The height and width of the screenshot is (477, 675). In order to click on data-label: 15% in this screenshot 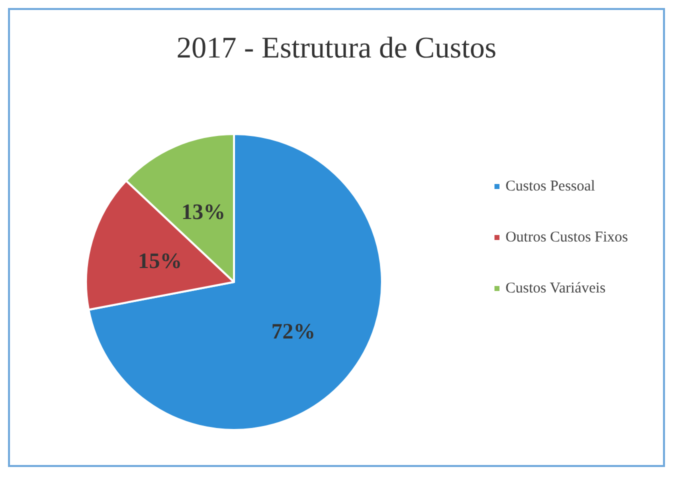, I will do `click(160, 261)`.